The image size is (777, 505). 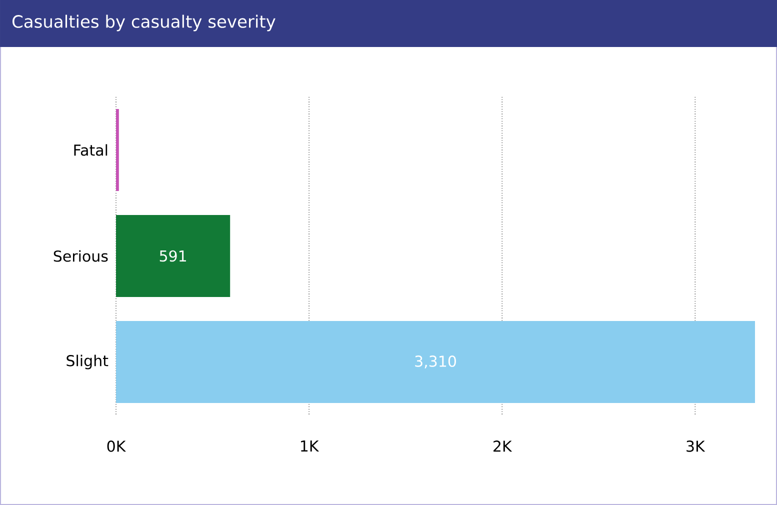 I want to click on x-tick-label: 3K, so click(x=696, y=446).